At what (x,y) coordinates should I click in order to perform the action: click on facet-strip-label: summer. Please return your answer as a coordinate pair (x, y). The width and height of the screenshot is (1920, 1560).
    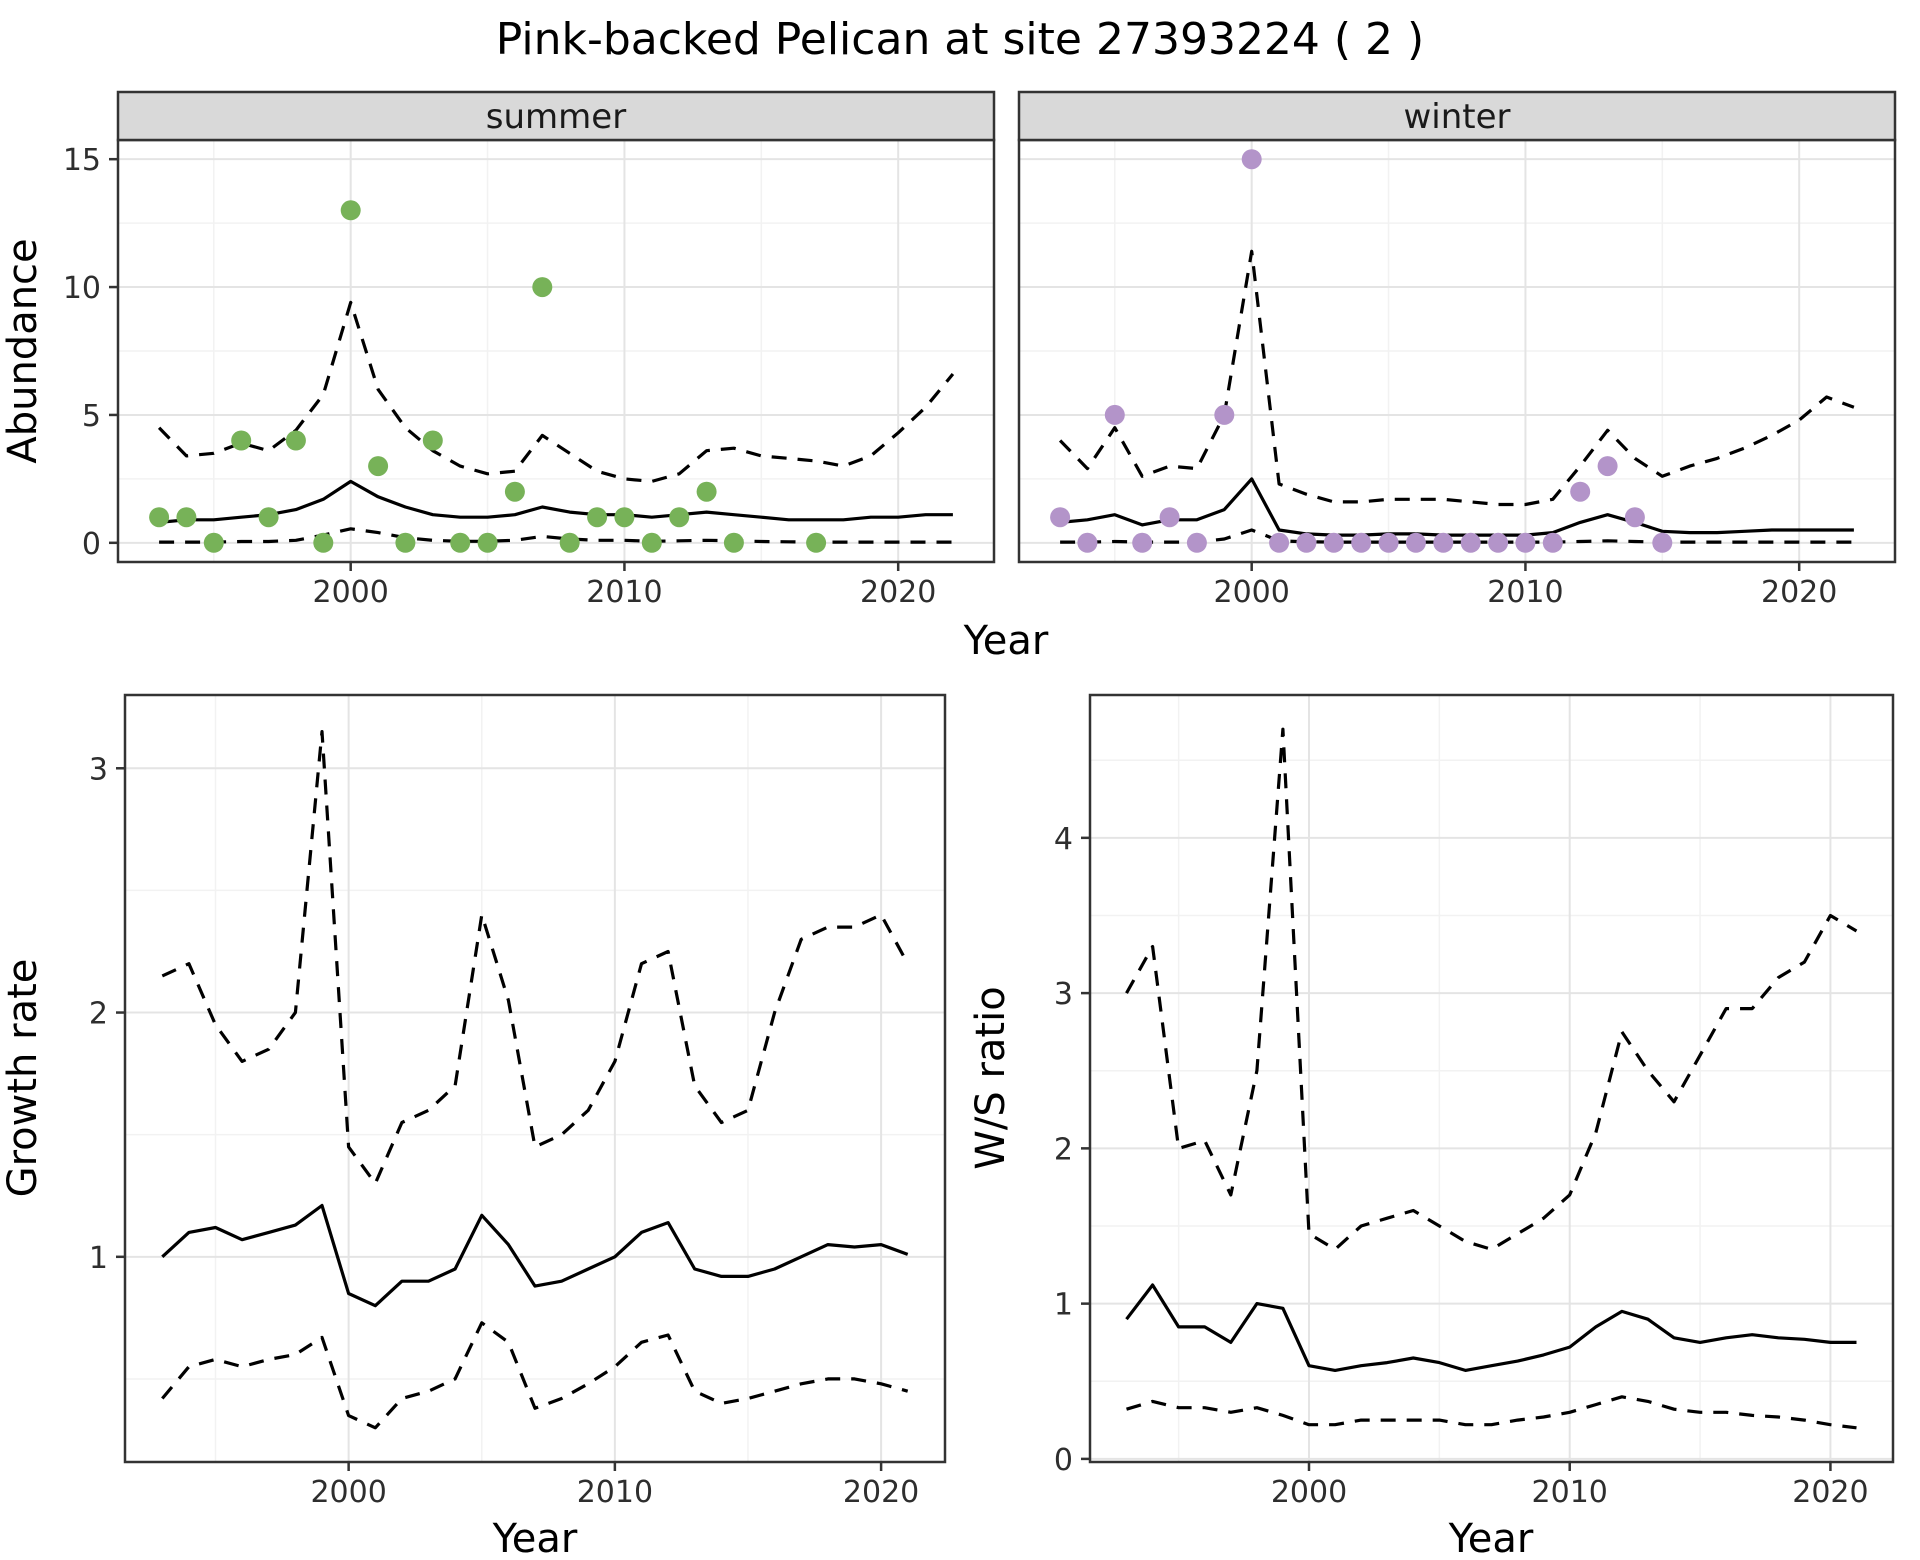
    Looking at the image, I should click on (556, 117).